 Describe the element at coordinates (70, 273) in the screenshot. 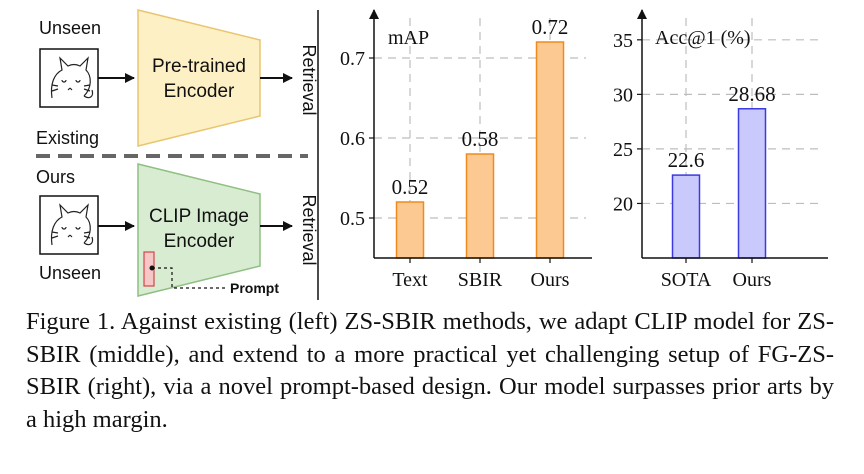

I see `bottom-input-label: Unseen` at that location.